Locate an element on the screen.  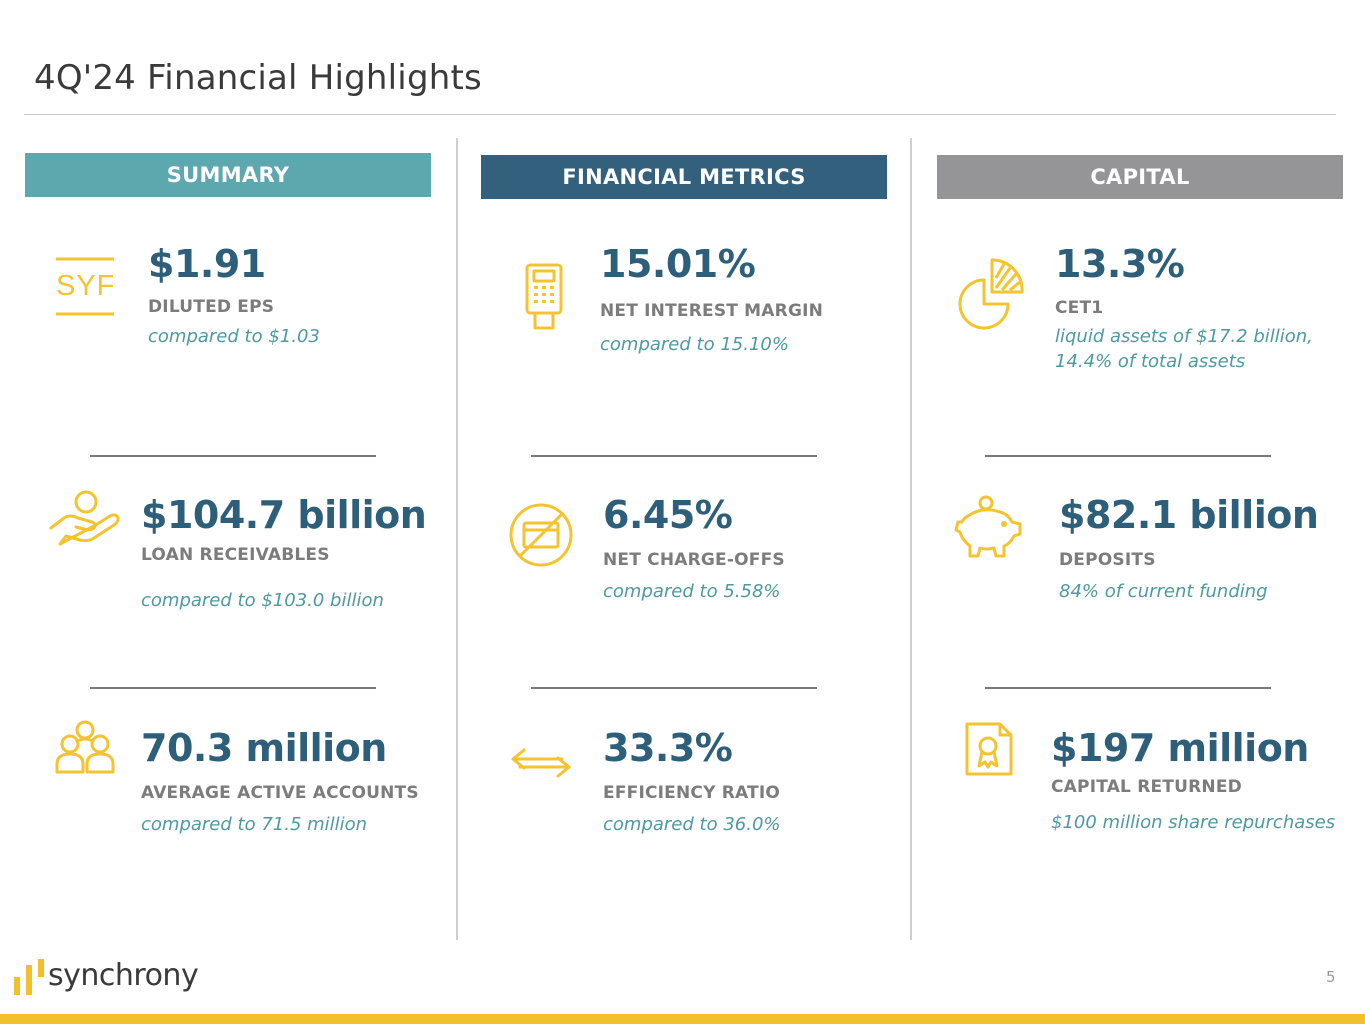
certificate-icon is located at coordinates (989, 751).